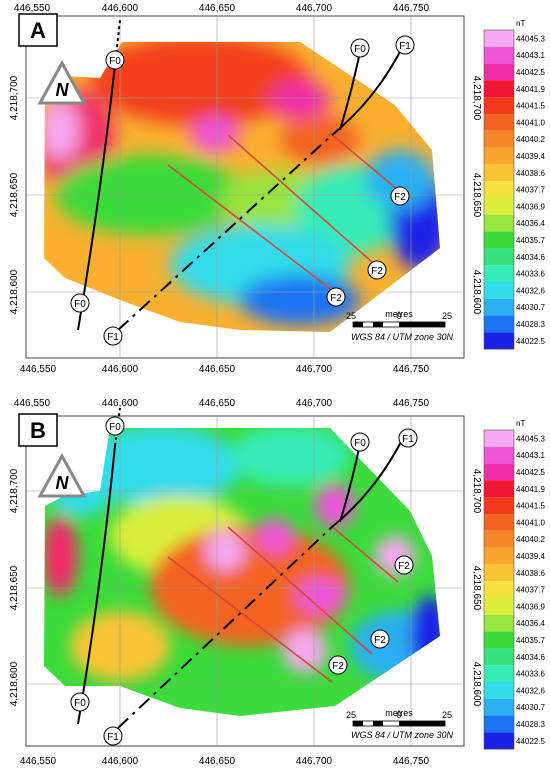  Describe the element at coordinates (350, 91) in the screenshot. I see `fault-f0-east` at that location.